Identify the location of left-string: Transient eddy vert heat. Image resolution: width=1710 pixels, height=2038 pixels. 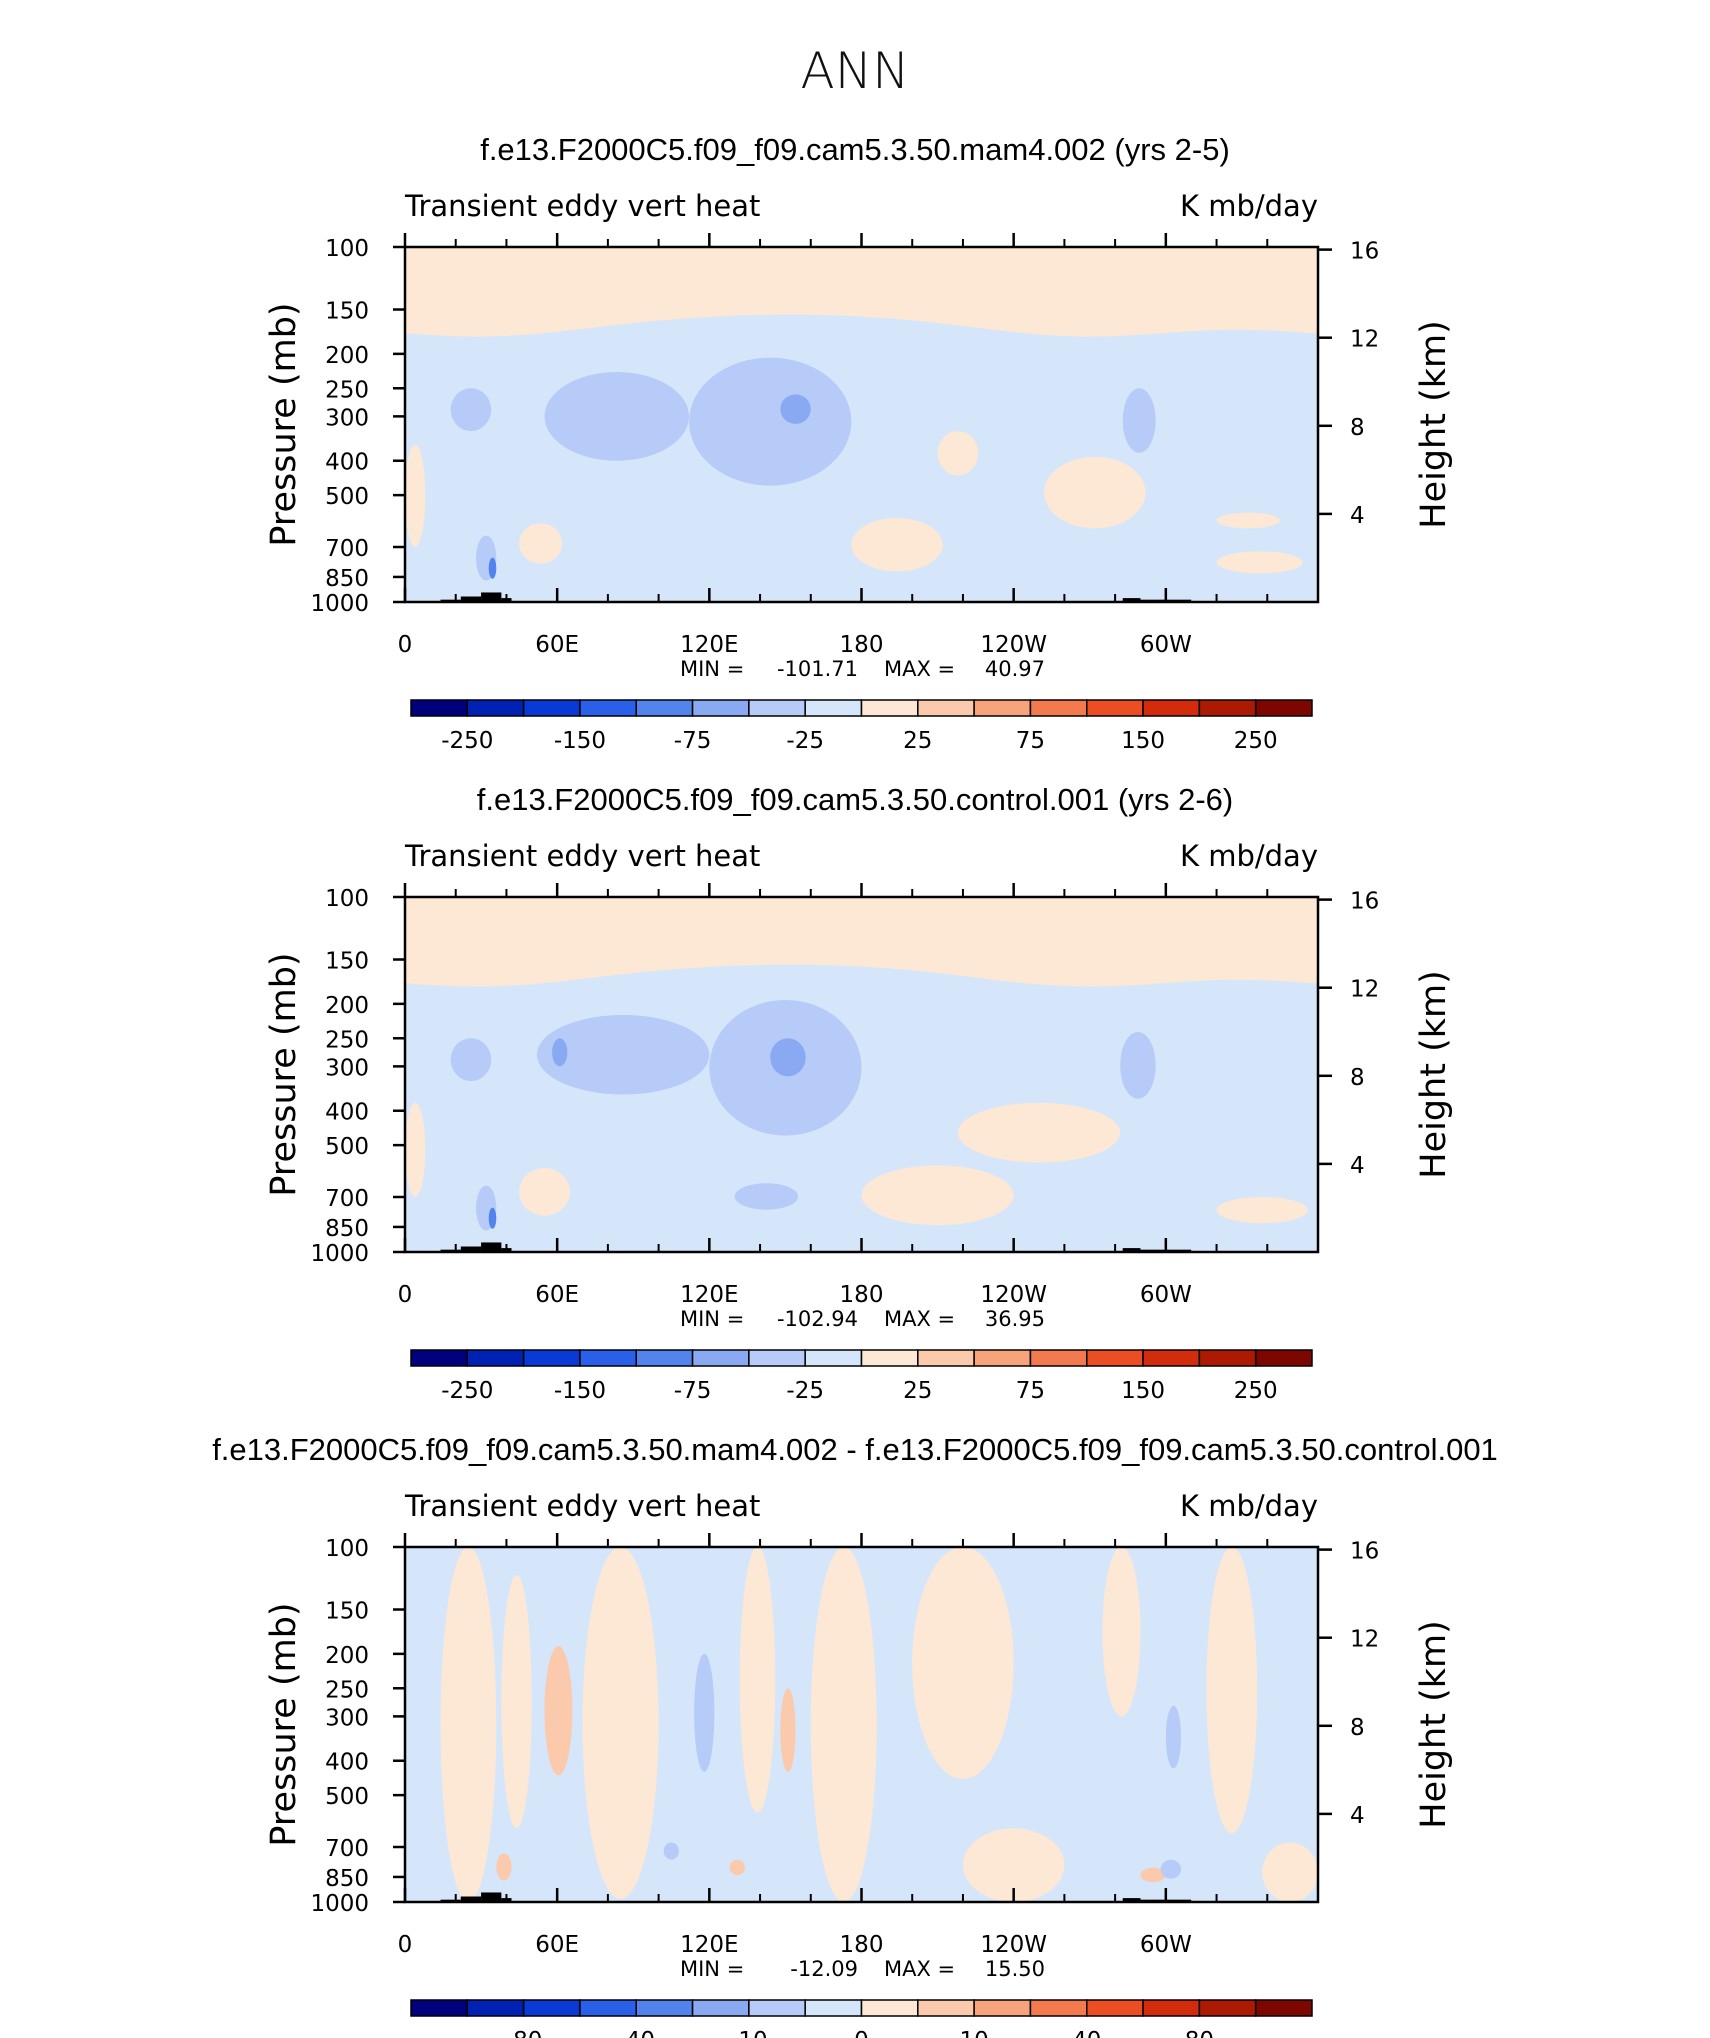
(582, 1506).